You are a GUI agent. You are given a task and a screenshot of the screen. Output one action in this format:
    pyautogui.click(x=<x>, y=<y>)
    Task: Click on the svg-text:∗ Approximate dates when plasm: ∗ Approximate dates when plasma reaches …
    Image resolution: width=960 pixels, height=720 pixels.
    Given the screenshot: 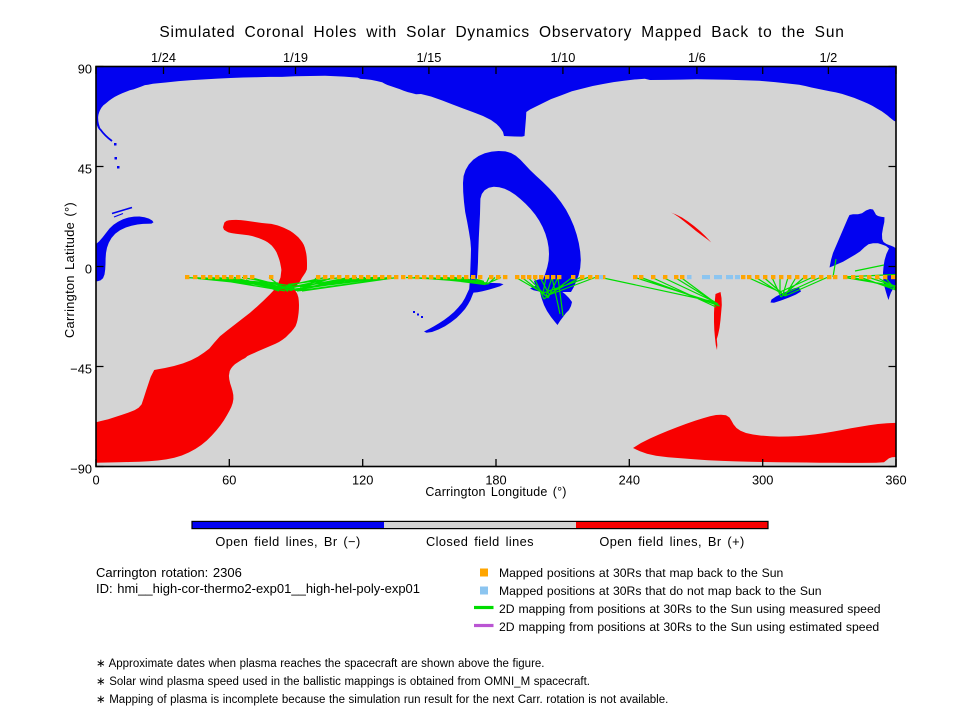 What is the action you would take?
    pyautogui.click(x=320, y=664)
    